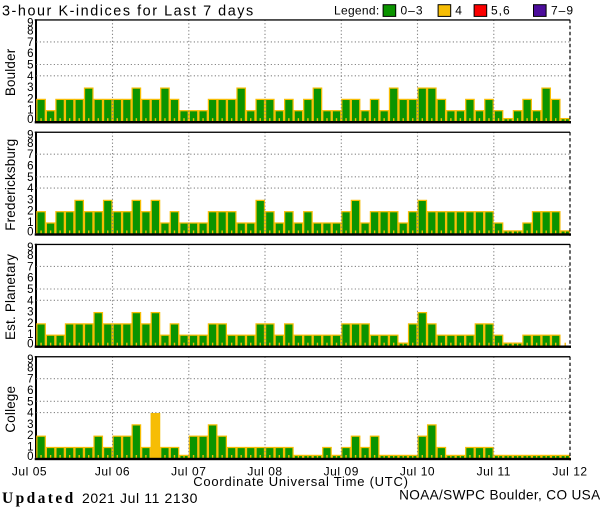  I want to click on svg-text: Jul 09, so click(341, 472).